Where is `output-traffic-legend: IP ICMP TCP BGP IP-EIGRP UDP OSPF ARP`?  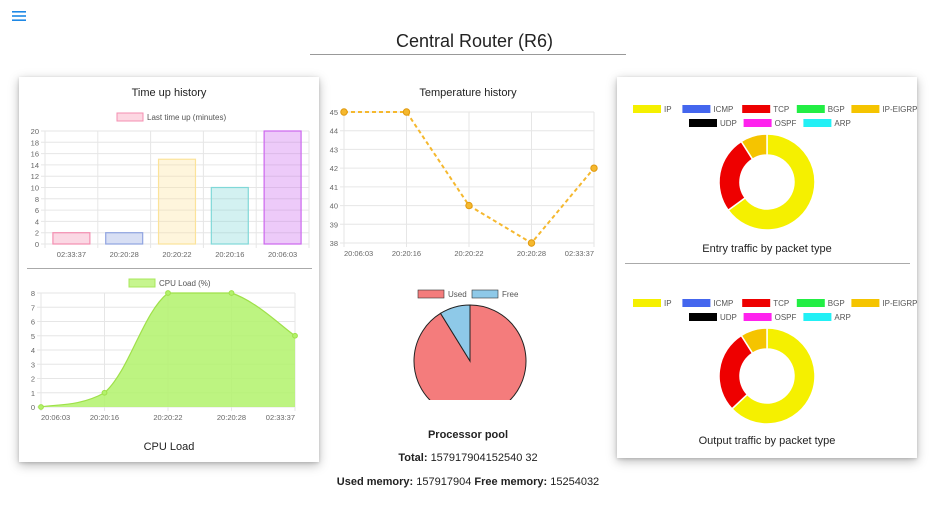 output-traffic-legend: IP ICMP TCP BGP IP-EIGRP UDP OSPF ARP is located at coordinates (775, 310).